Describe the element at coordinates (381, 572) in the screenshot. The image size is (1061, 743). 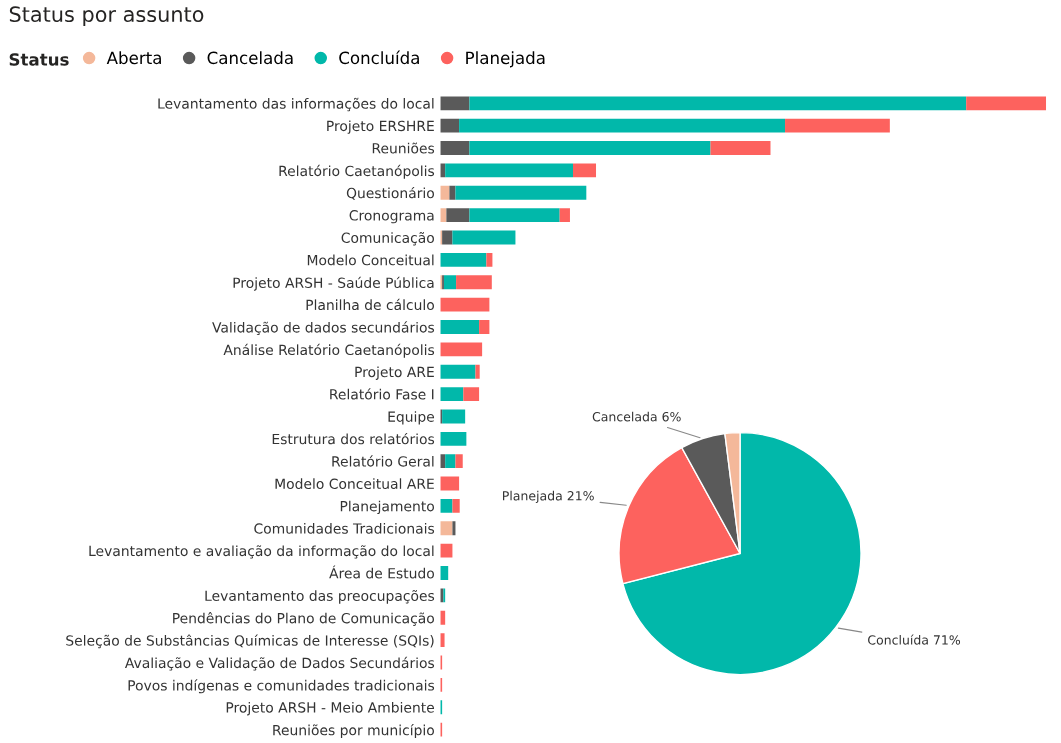
I see `y-tick-label: Área de Estudo` at that location.